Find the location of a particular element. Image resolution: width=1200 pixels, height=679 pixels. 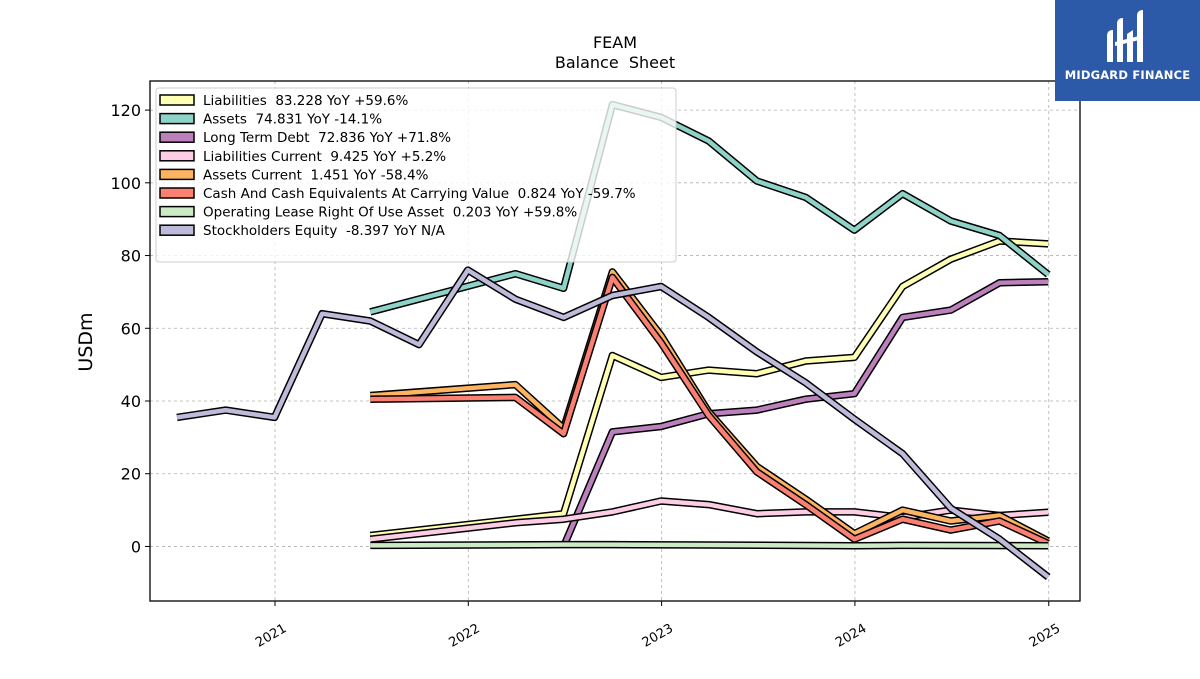

y-tick-label: 80 is located at coordinates (131, 256).